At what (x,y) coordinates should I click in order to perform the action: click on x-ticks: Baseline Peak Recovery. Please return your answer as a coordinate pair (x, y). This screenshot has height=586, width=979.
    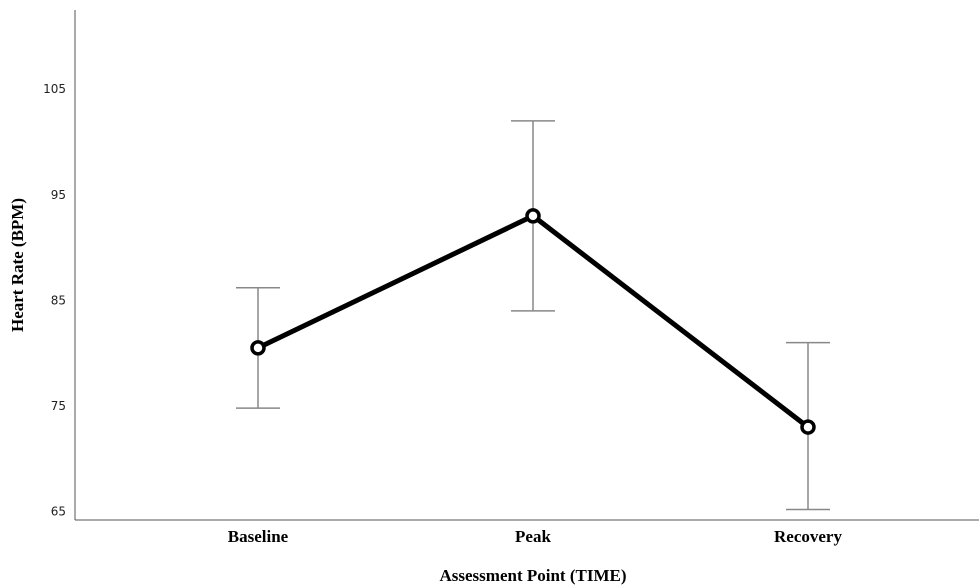
    Looking at the image, I should click on (535, 536).